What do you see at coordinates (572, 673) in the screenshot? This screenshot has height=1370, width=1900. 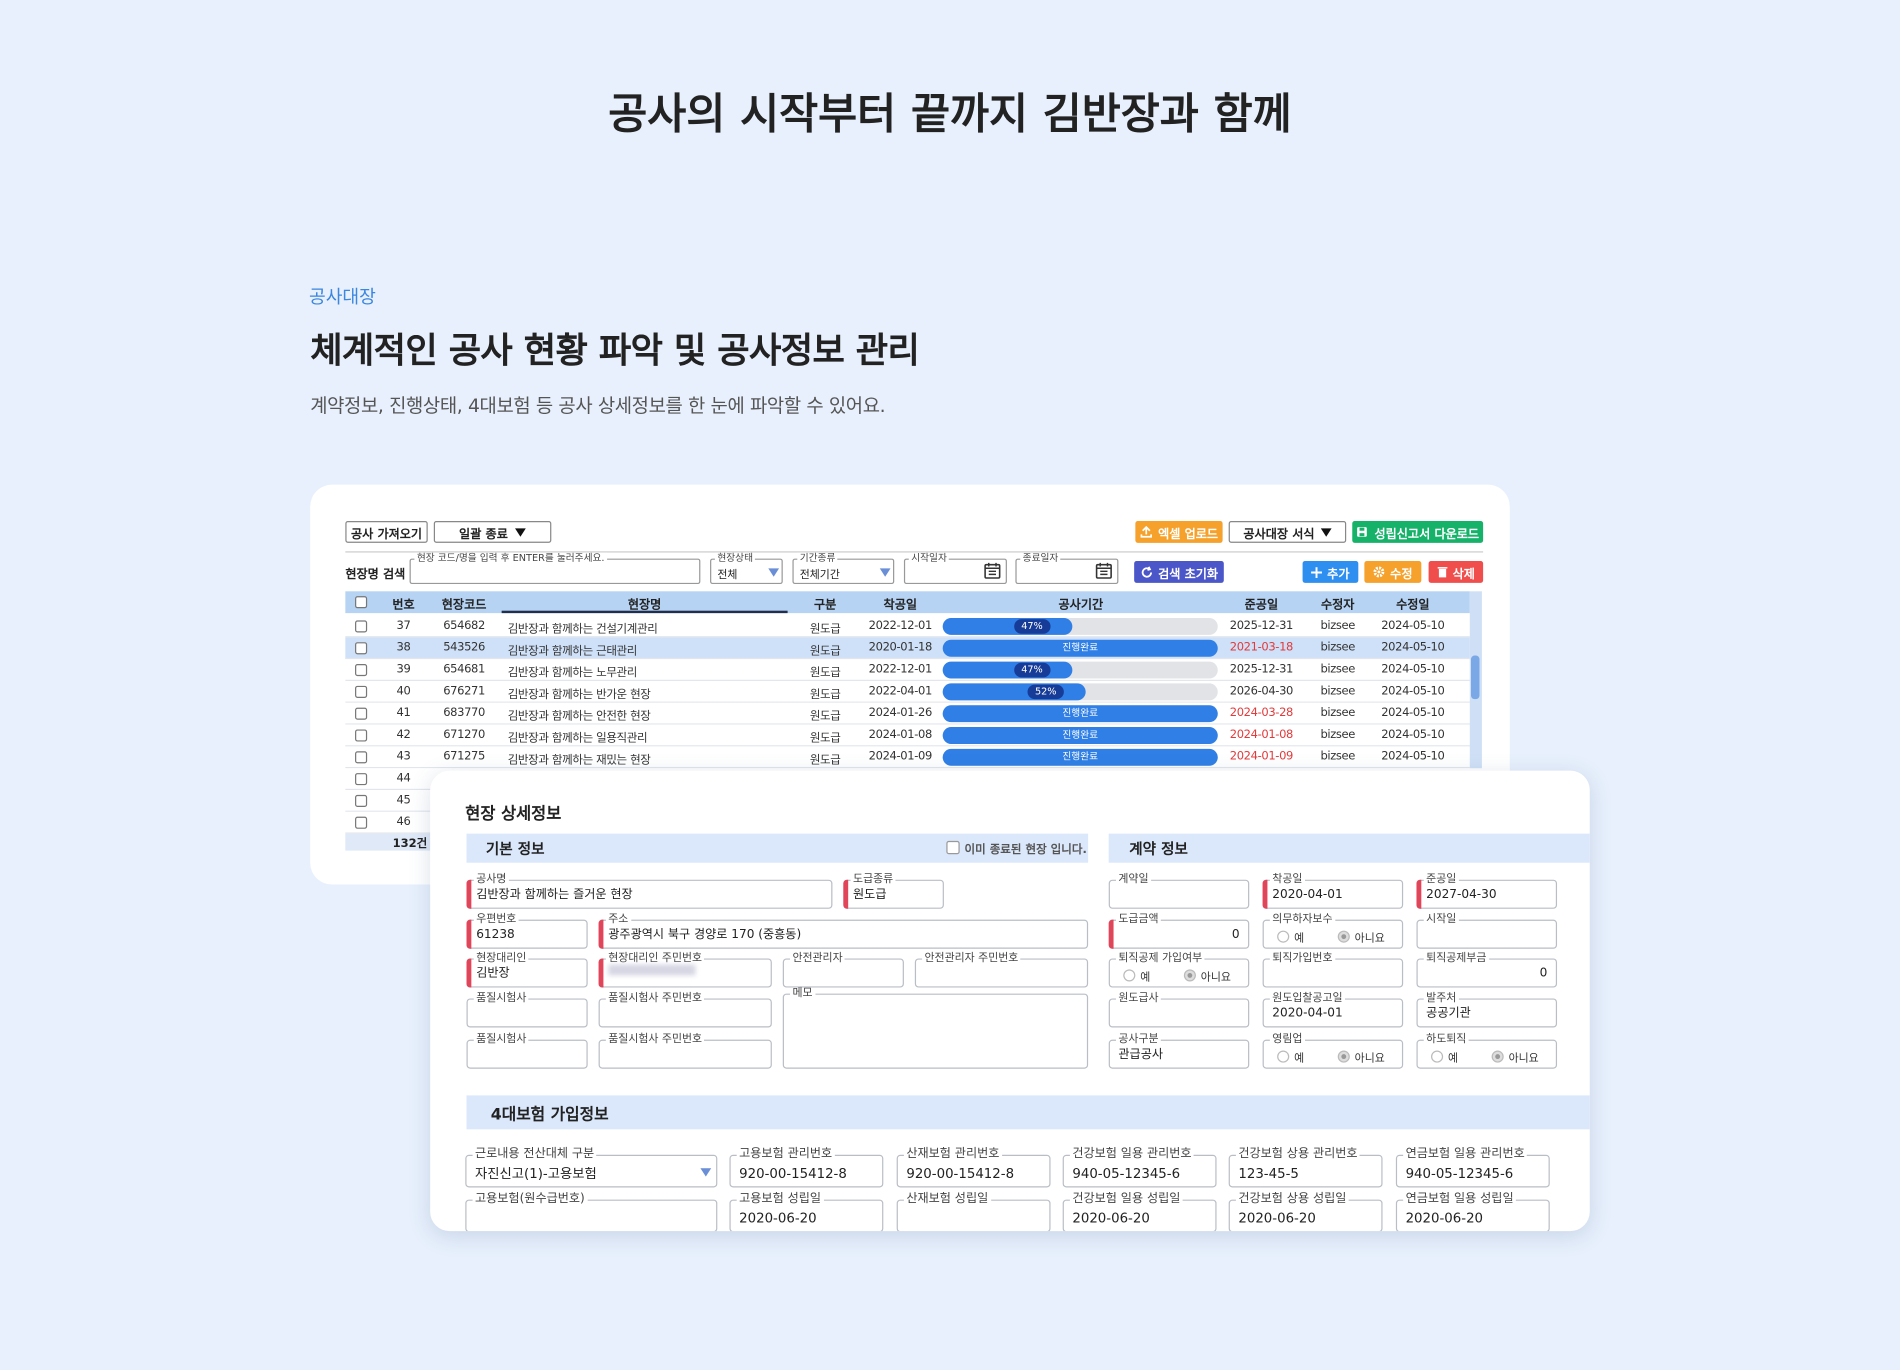 I see `table-cell: 김반장과 함께하는 노무관리` at bounding box center [572, 673].